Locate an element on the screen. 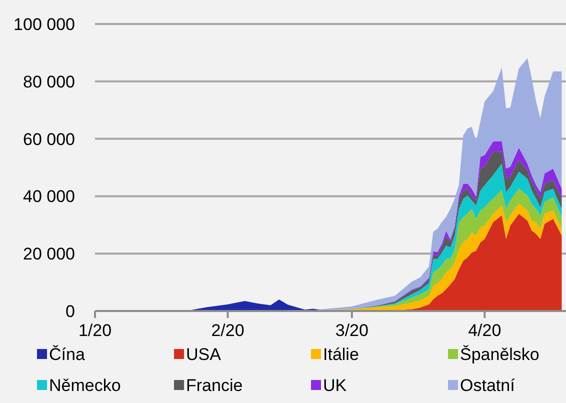  legend-label: USA is located at coordinates (204, 354).